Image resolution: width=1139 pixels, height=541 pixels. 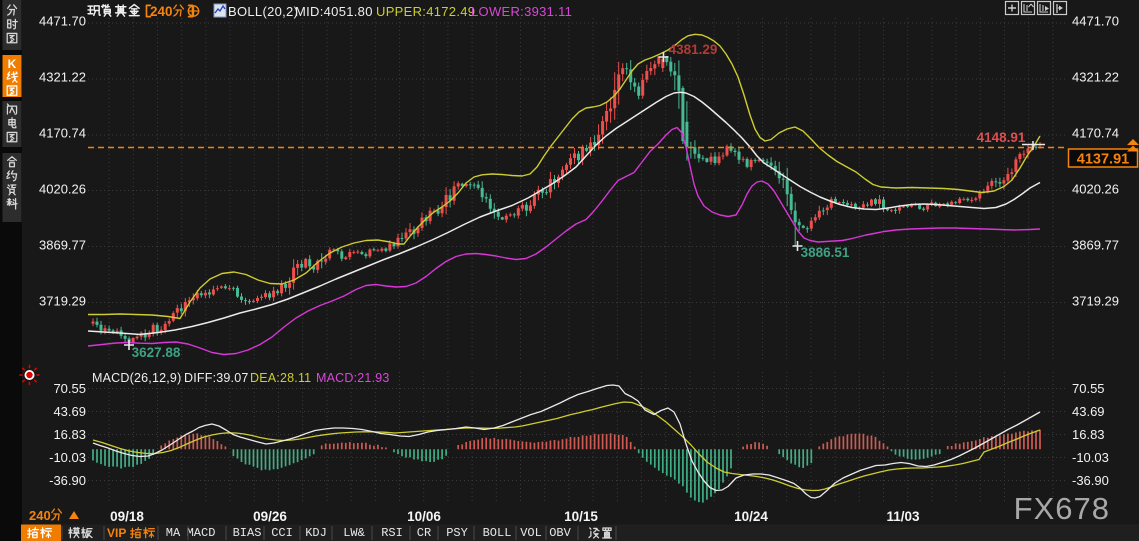 I want to click on svg-text: VIP, so click(x=116, y=533).